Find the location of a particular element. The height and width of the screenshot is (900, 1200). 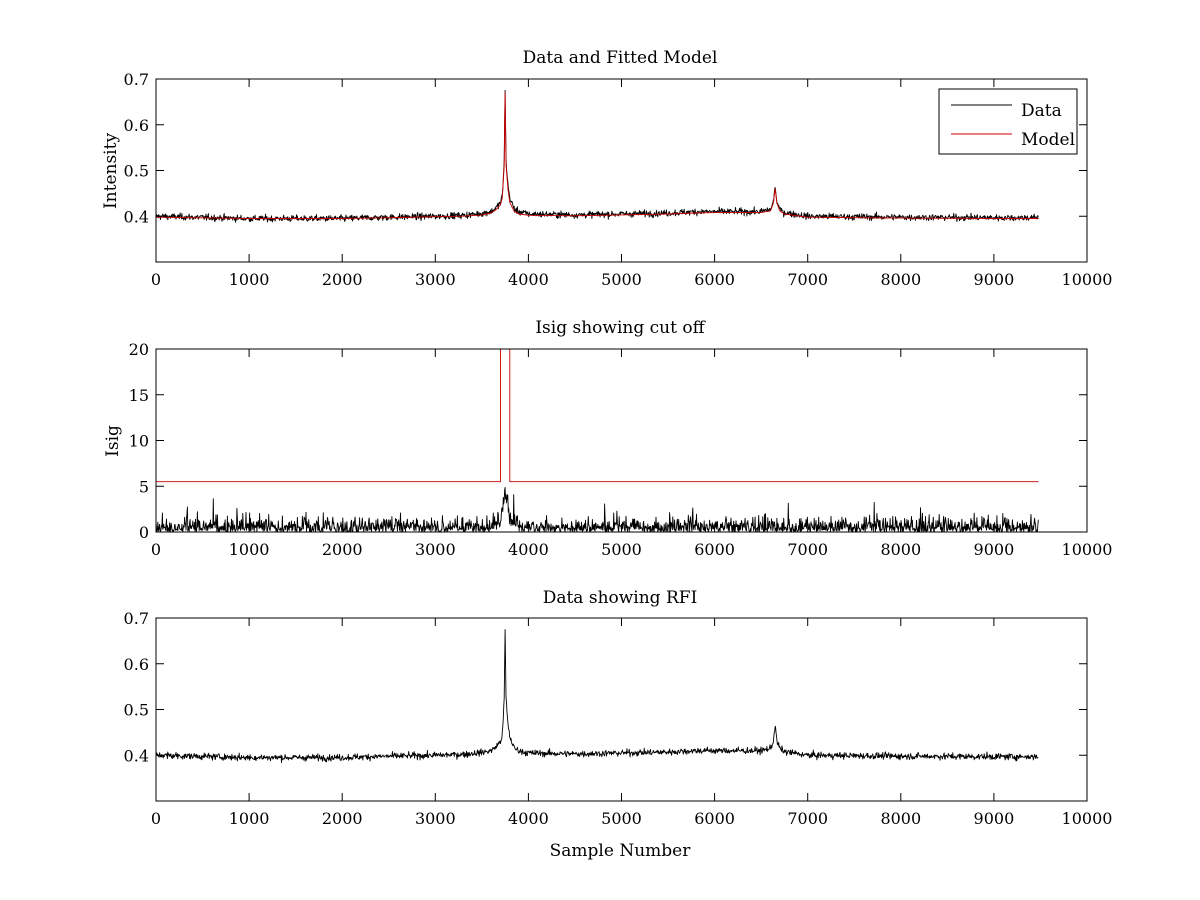

chart-title: Isig showing cut off is located at coordinates (620, 328).